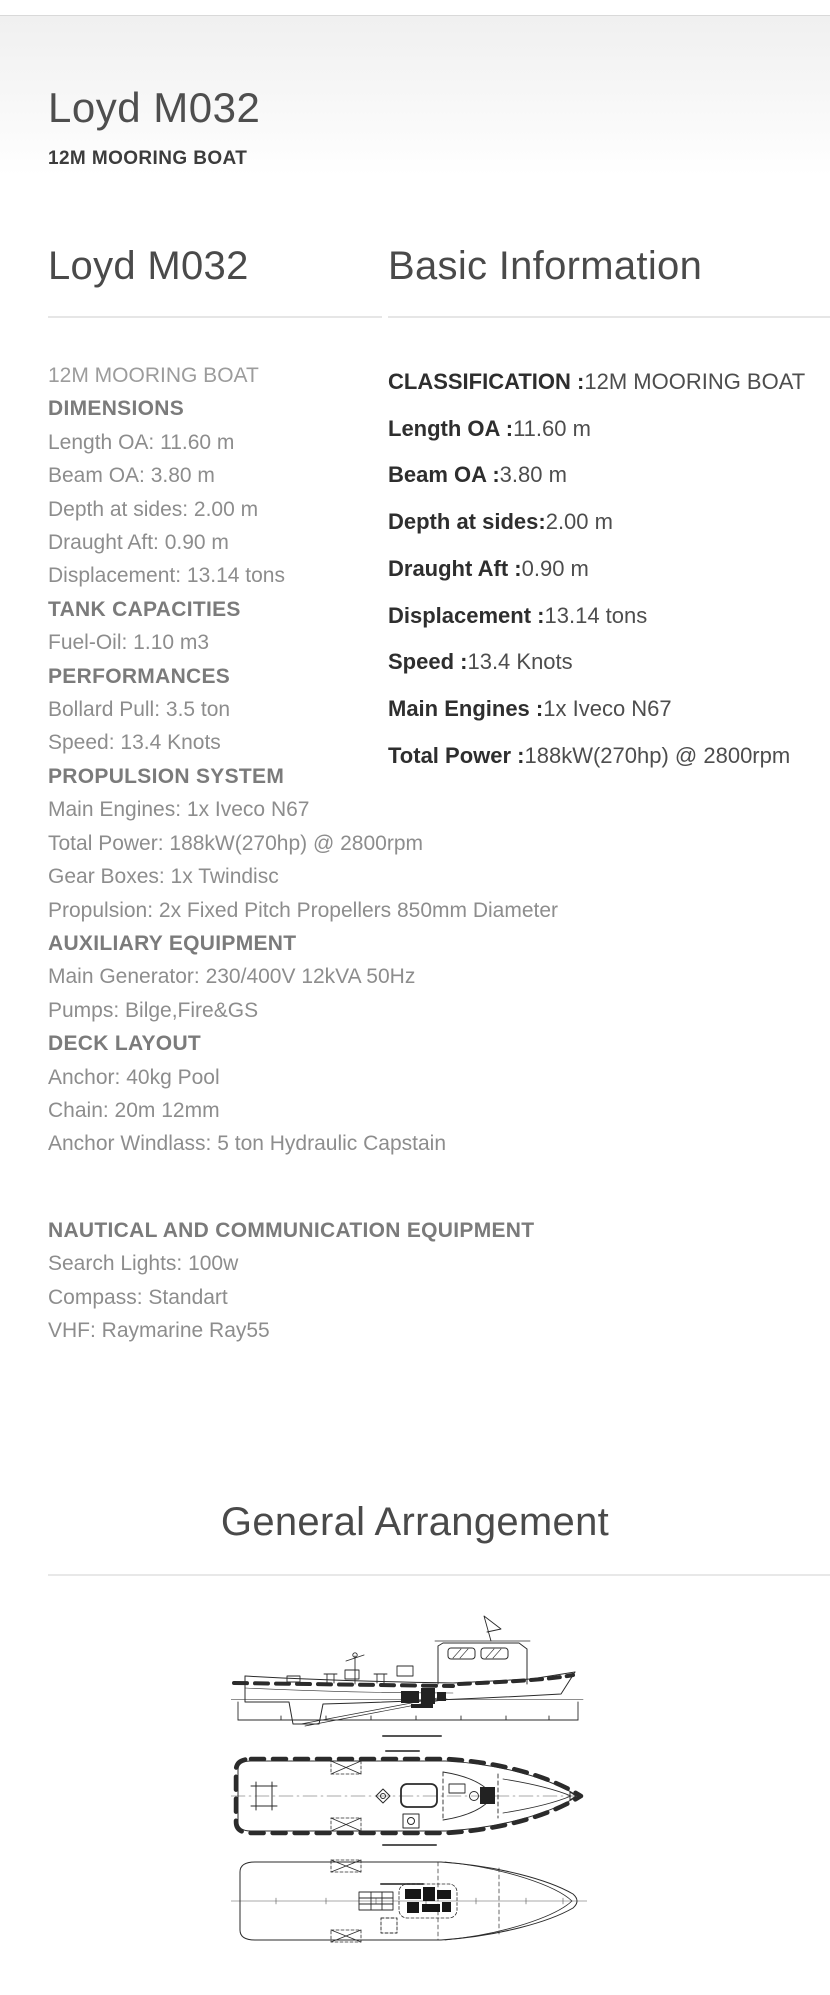  What do you see at coordinates (354, 1668) in the screenshot?
I see `deck-derrick` at bounding box center [354, 1668].